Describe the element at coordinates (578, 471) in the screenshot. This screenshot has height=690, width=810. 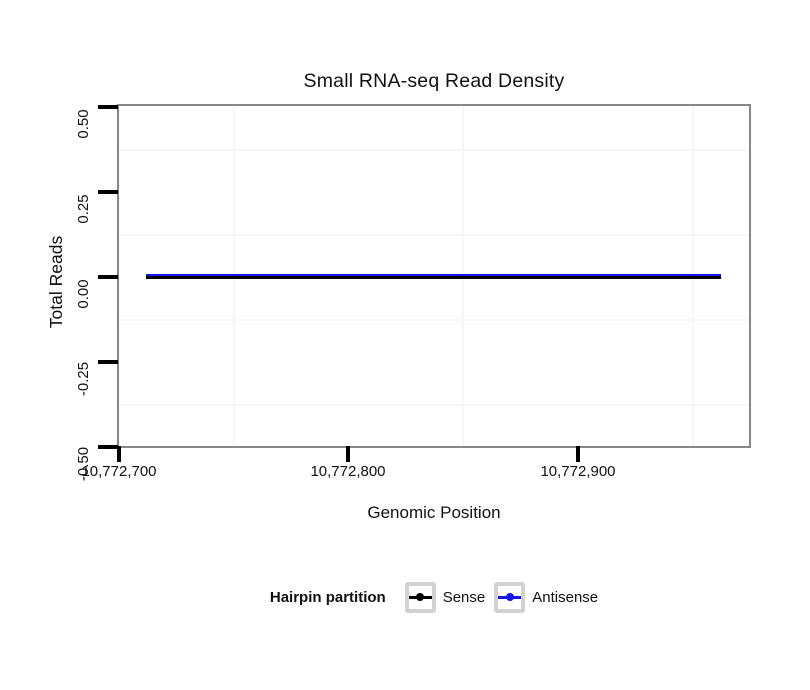
I see `x-tick-label: 10,772,900` at that location.